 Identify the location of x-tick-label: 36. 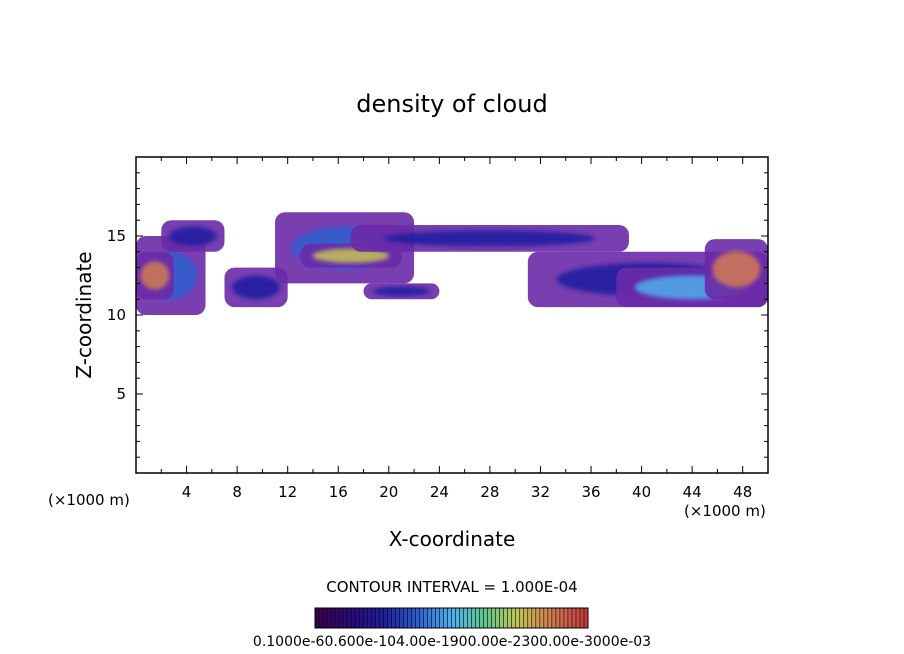
(590, 492).